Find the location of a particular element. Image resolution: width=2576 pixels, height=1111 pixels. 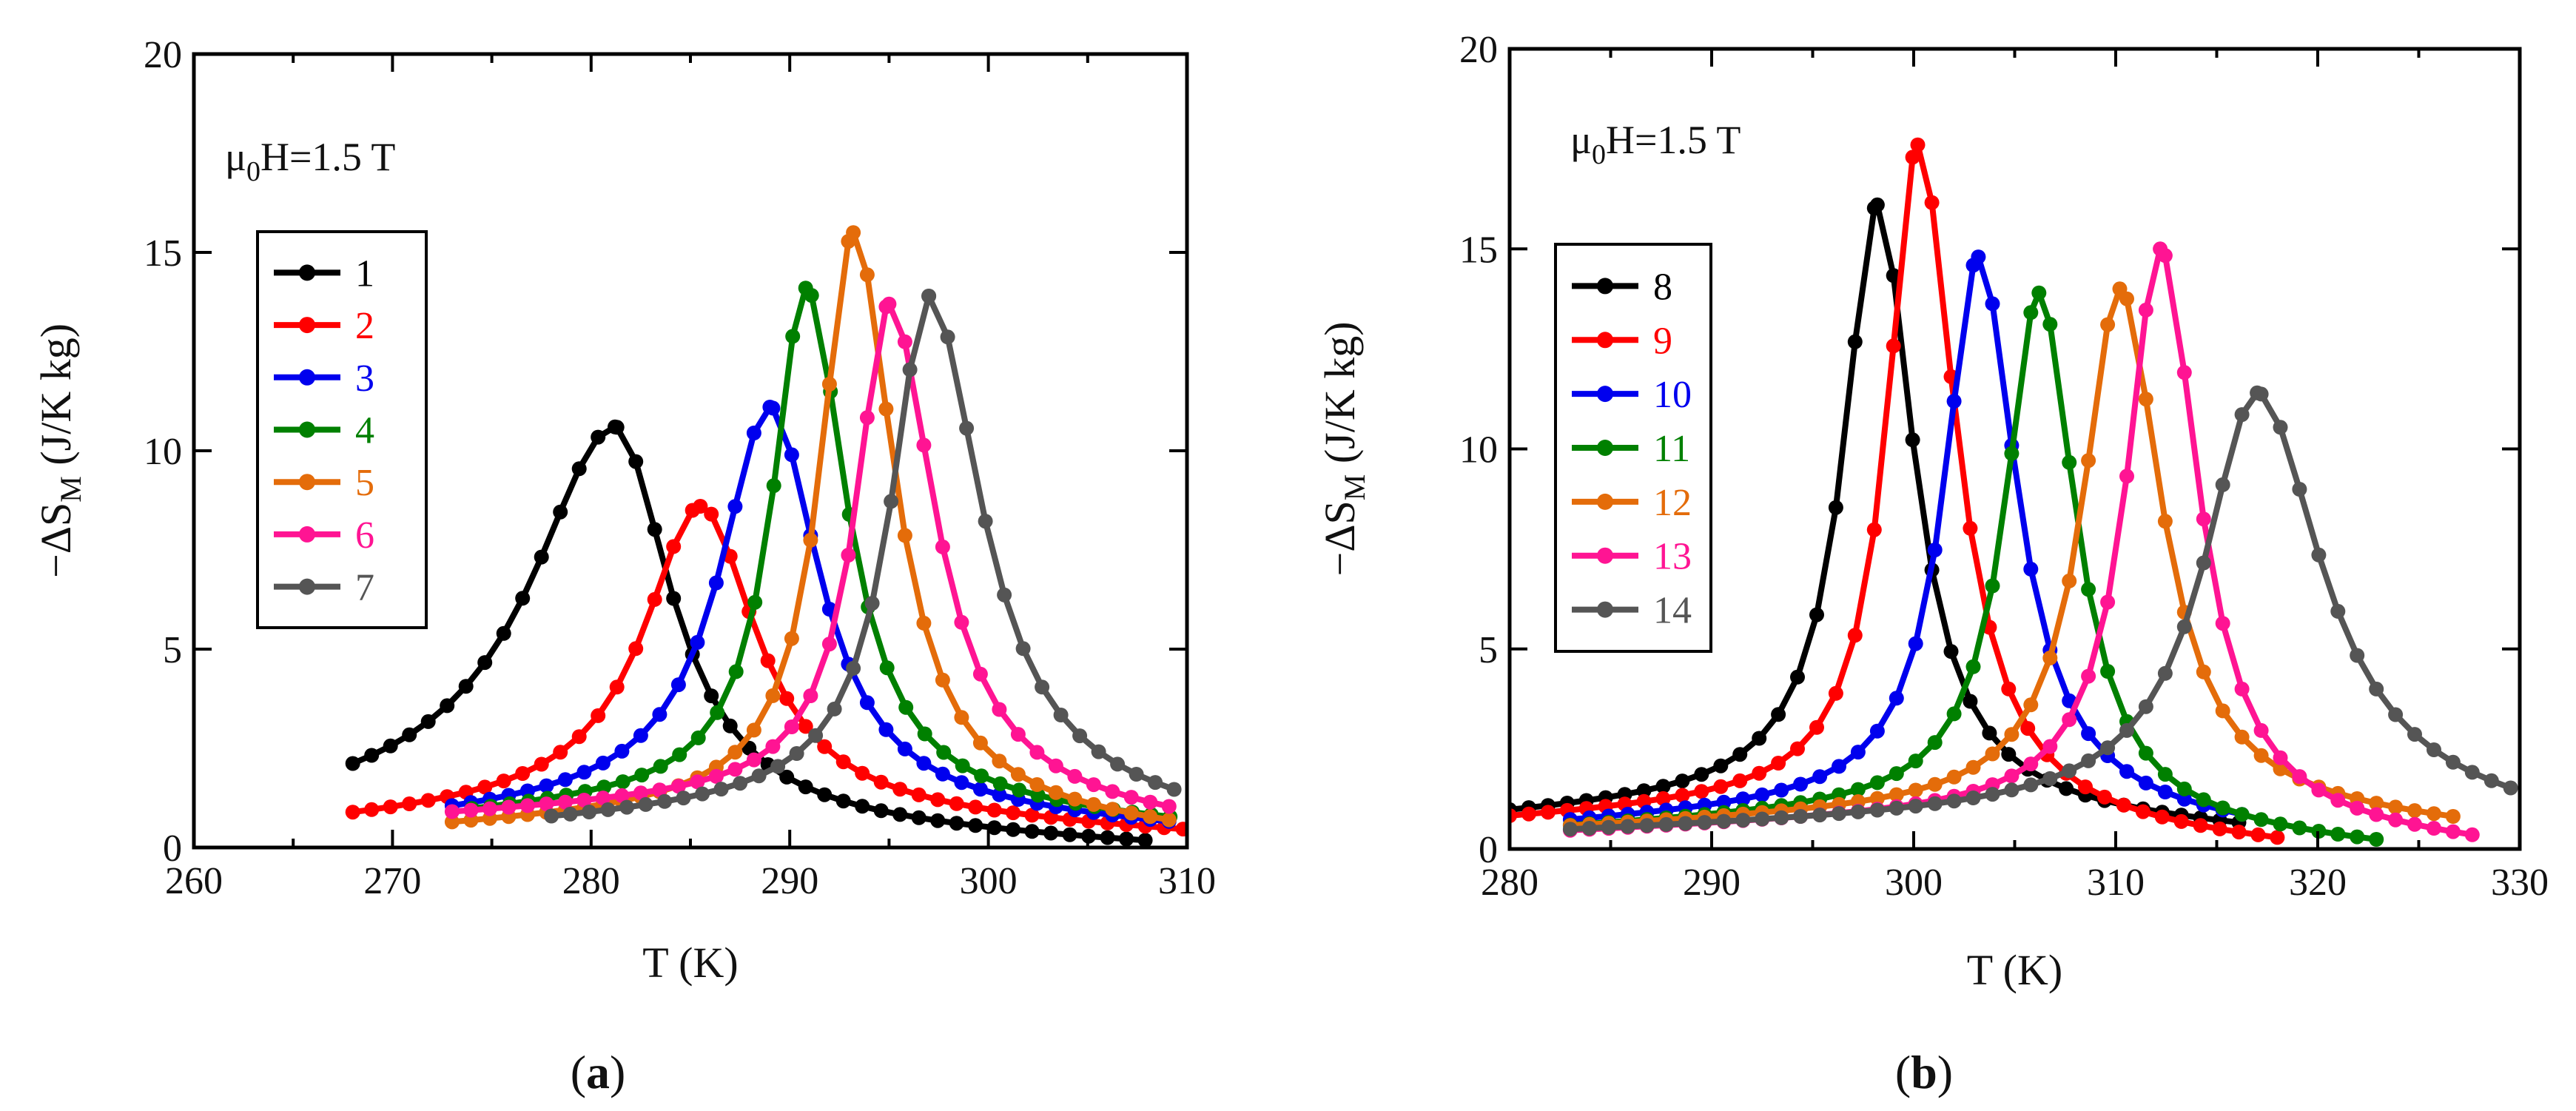

legend-item-5: 5 is located at coordinates (324, 483).